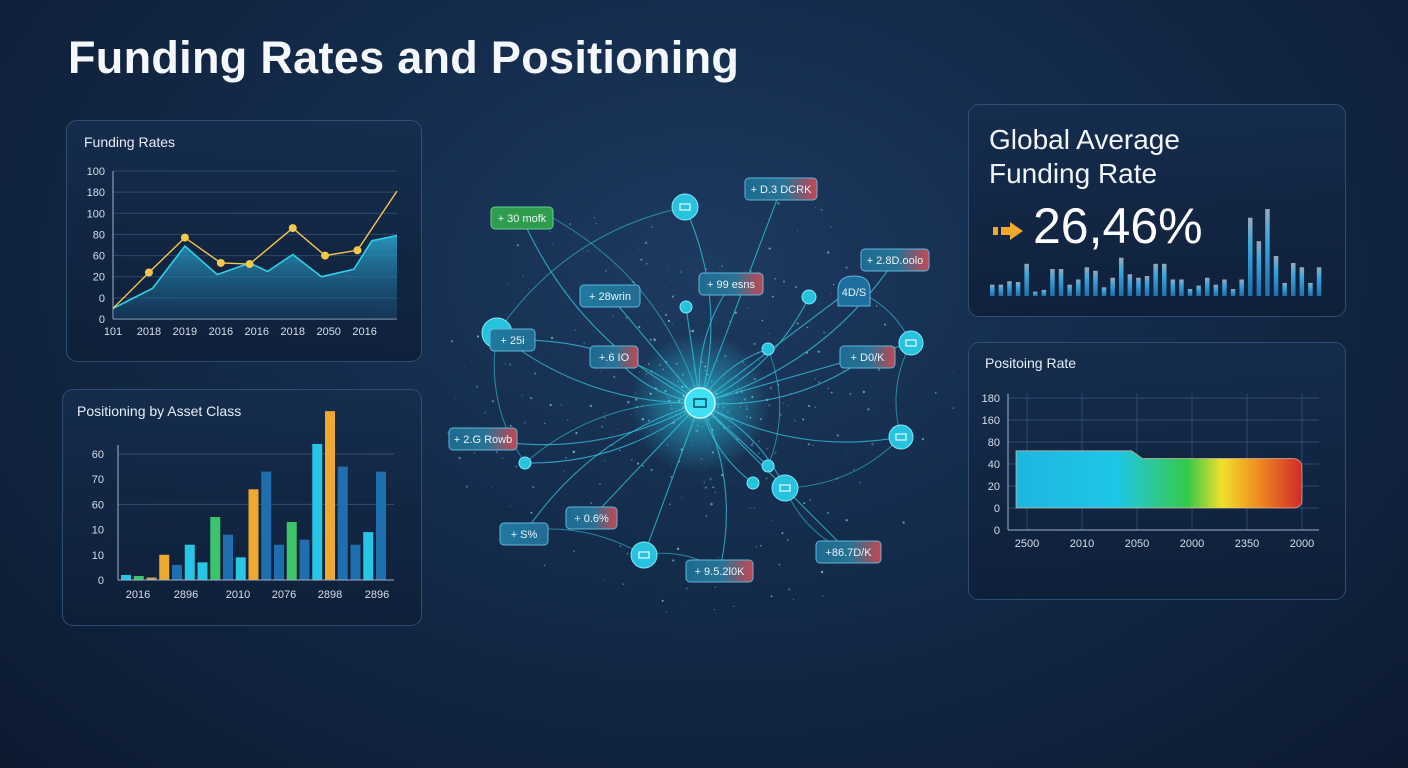  What do you see at coordinates (102, 299) in the screenshot?
I see `y-tick-label: 0` at bounding box center [102, 299].